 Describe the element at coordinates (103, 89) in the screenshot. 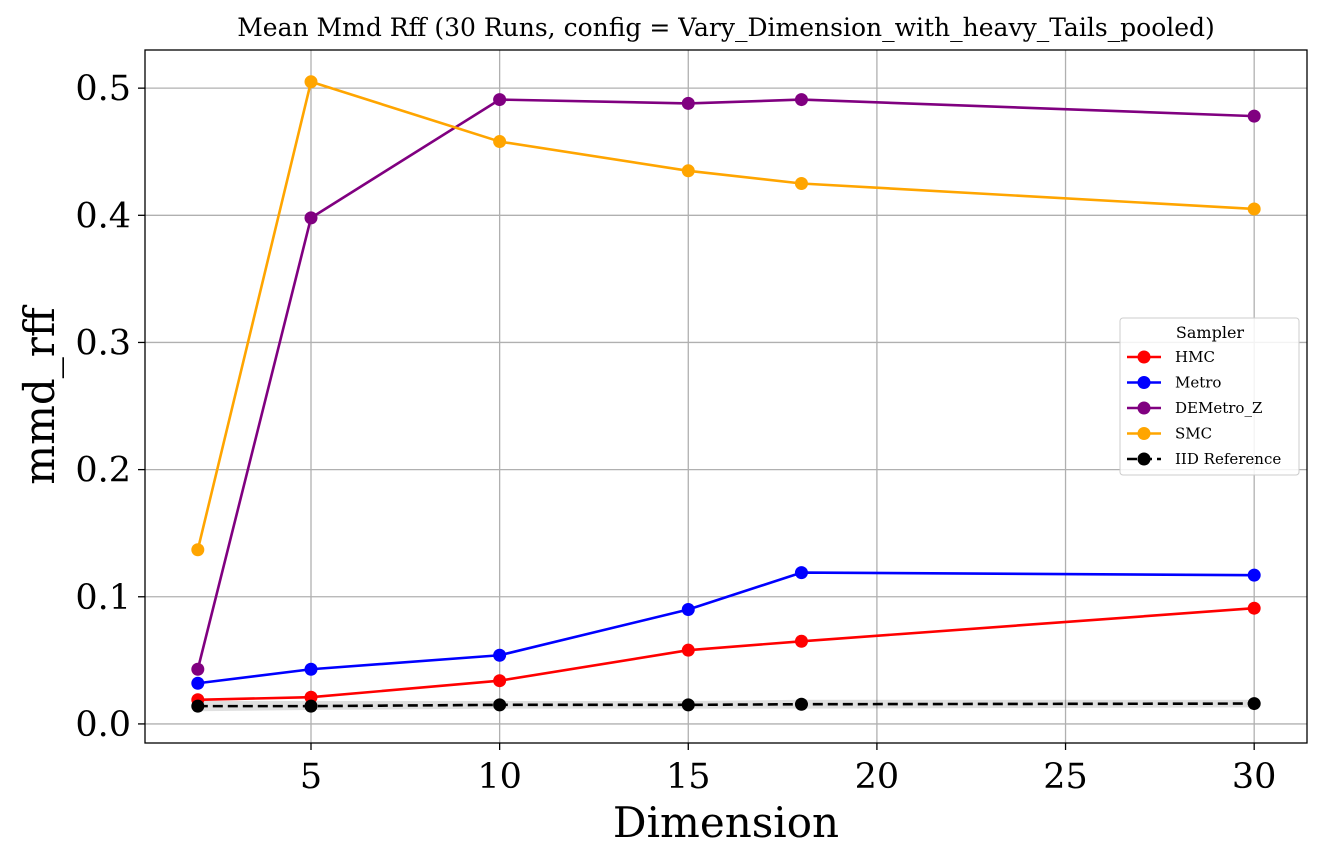

I see `y-tick-label: 0.5` at that location.